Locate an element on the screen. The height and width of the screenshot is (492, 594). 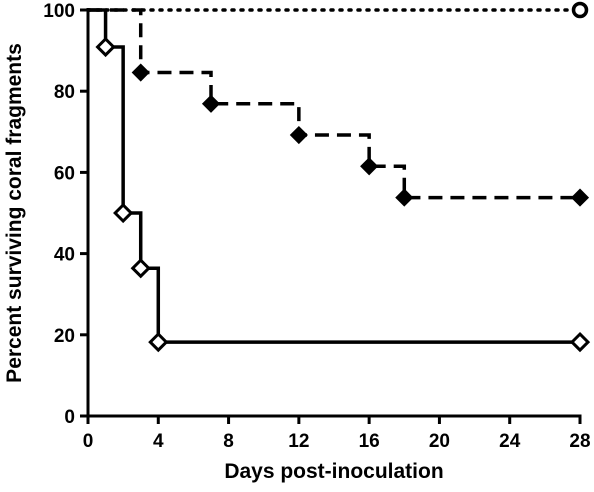
x-tick-label: 24 is located at coordinates (510, 441).